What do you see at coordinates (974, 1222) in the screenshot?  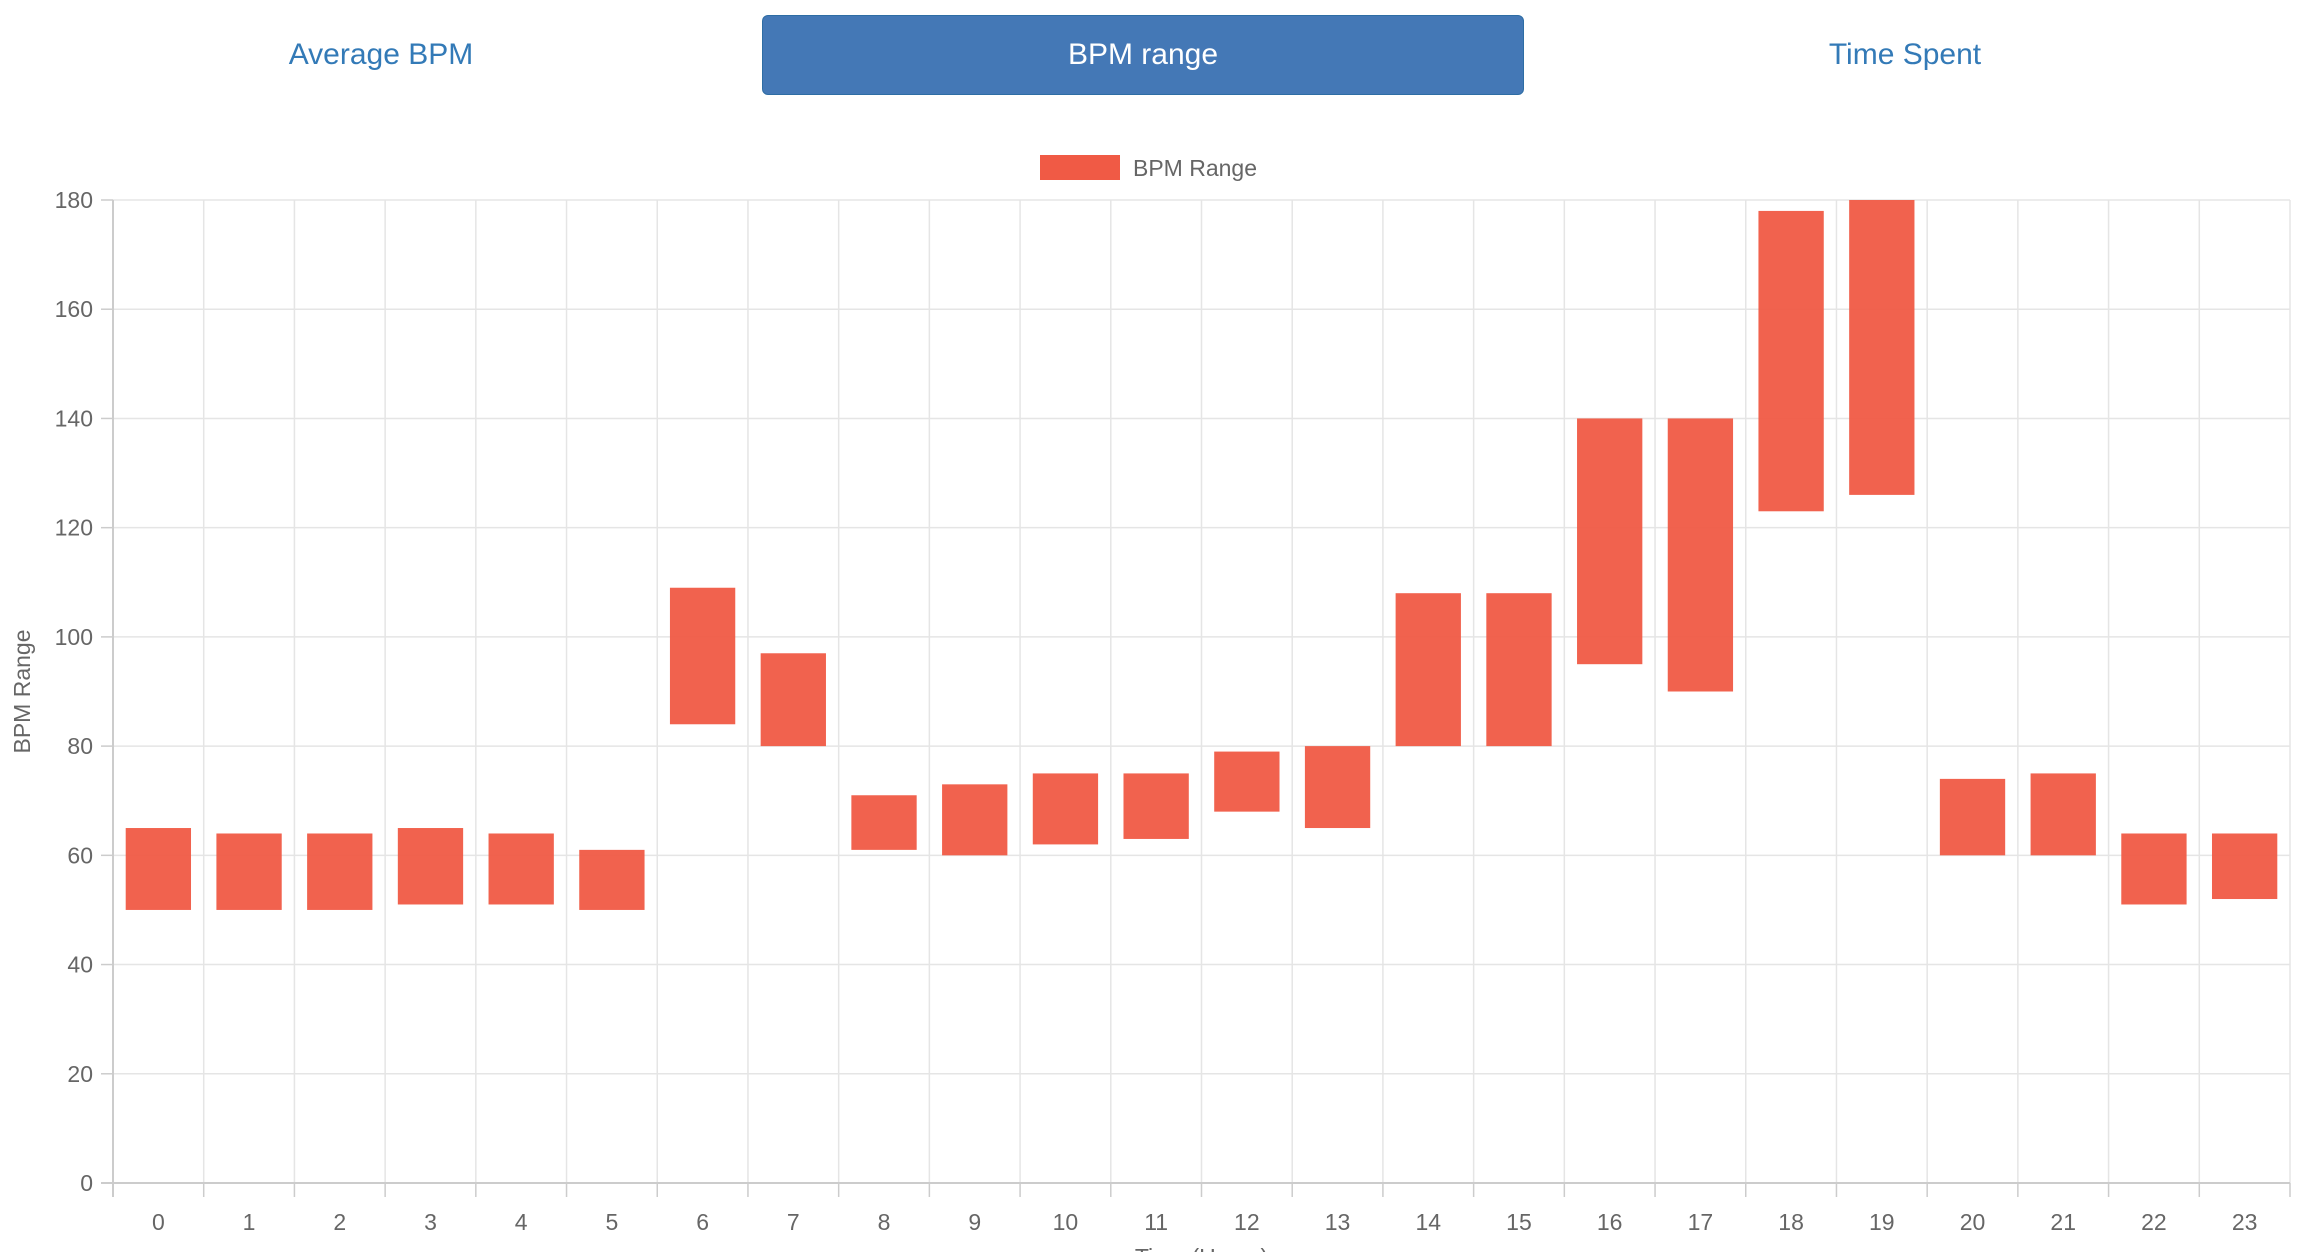 I see `x-tick-label: 9` at bounding box center [974, 1222].